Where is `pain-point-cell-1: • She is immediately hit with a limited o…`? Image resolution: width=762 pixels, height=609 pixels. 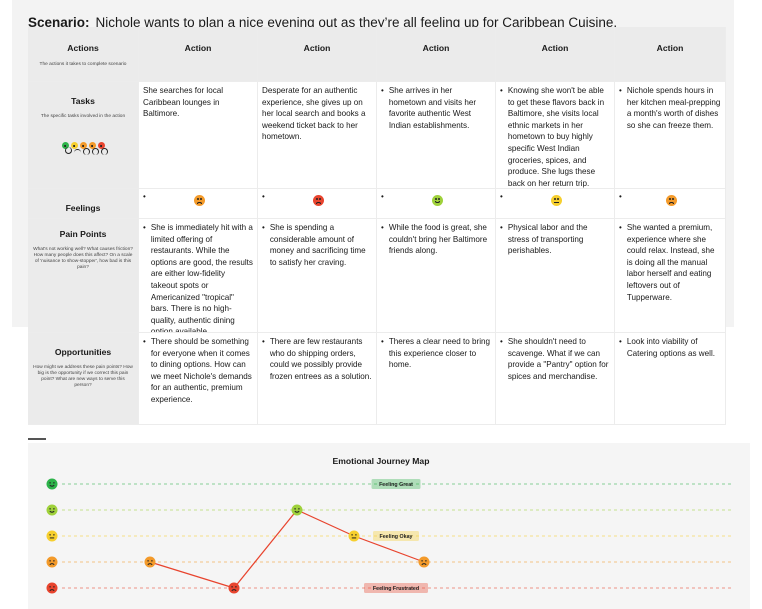 pain-point-cell-1: • She is immediately hit with a limited o… is located at coordinates (198, 276).